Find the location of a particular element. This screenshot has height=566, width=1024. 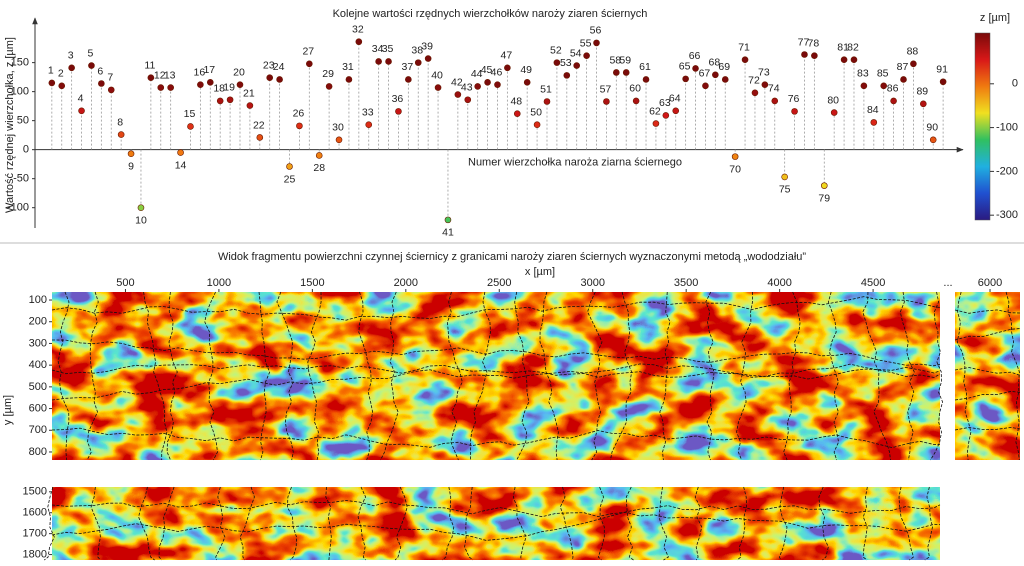

point-label: 3 is located at coordinates (71, 56).